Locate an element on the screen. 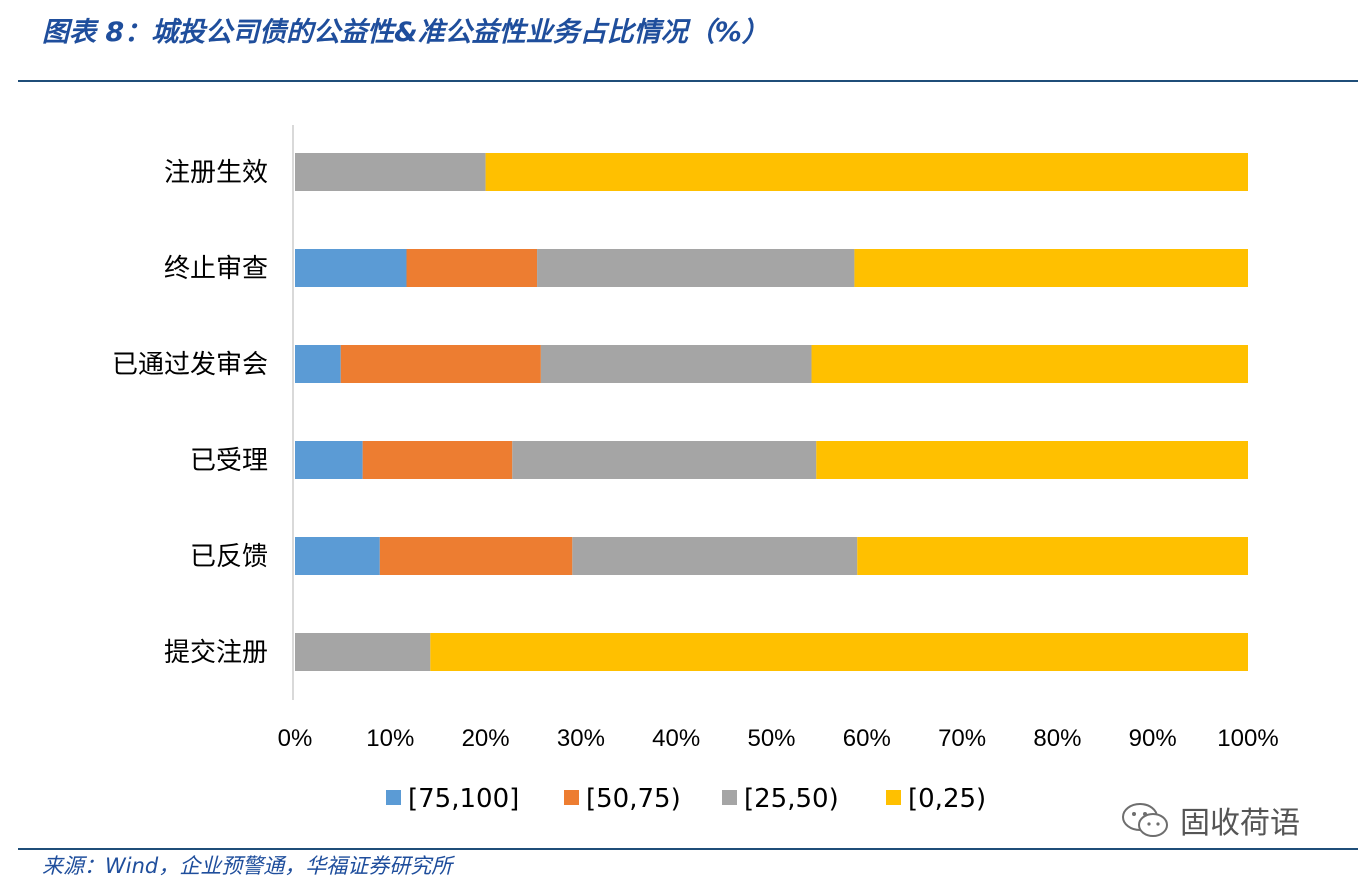  x-tick-label: 20% is located at coordinates (486, 738).